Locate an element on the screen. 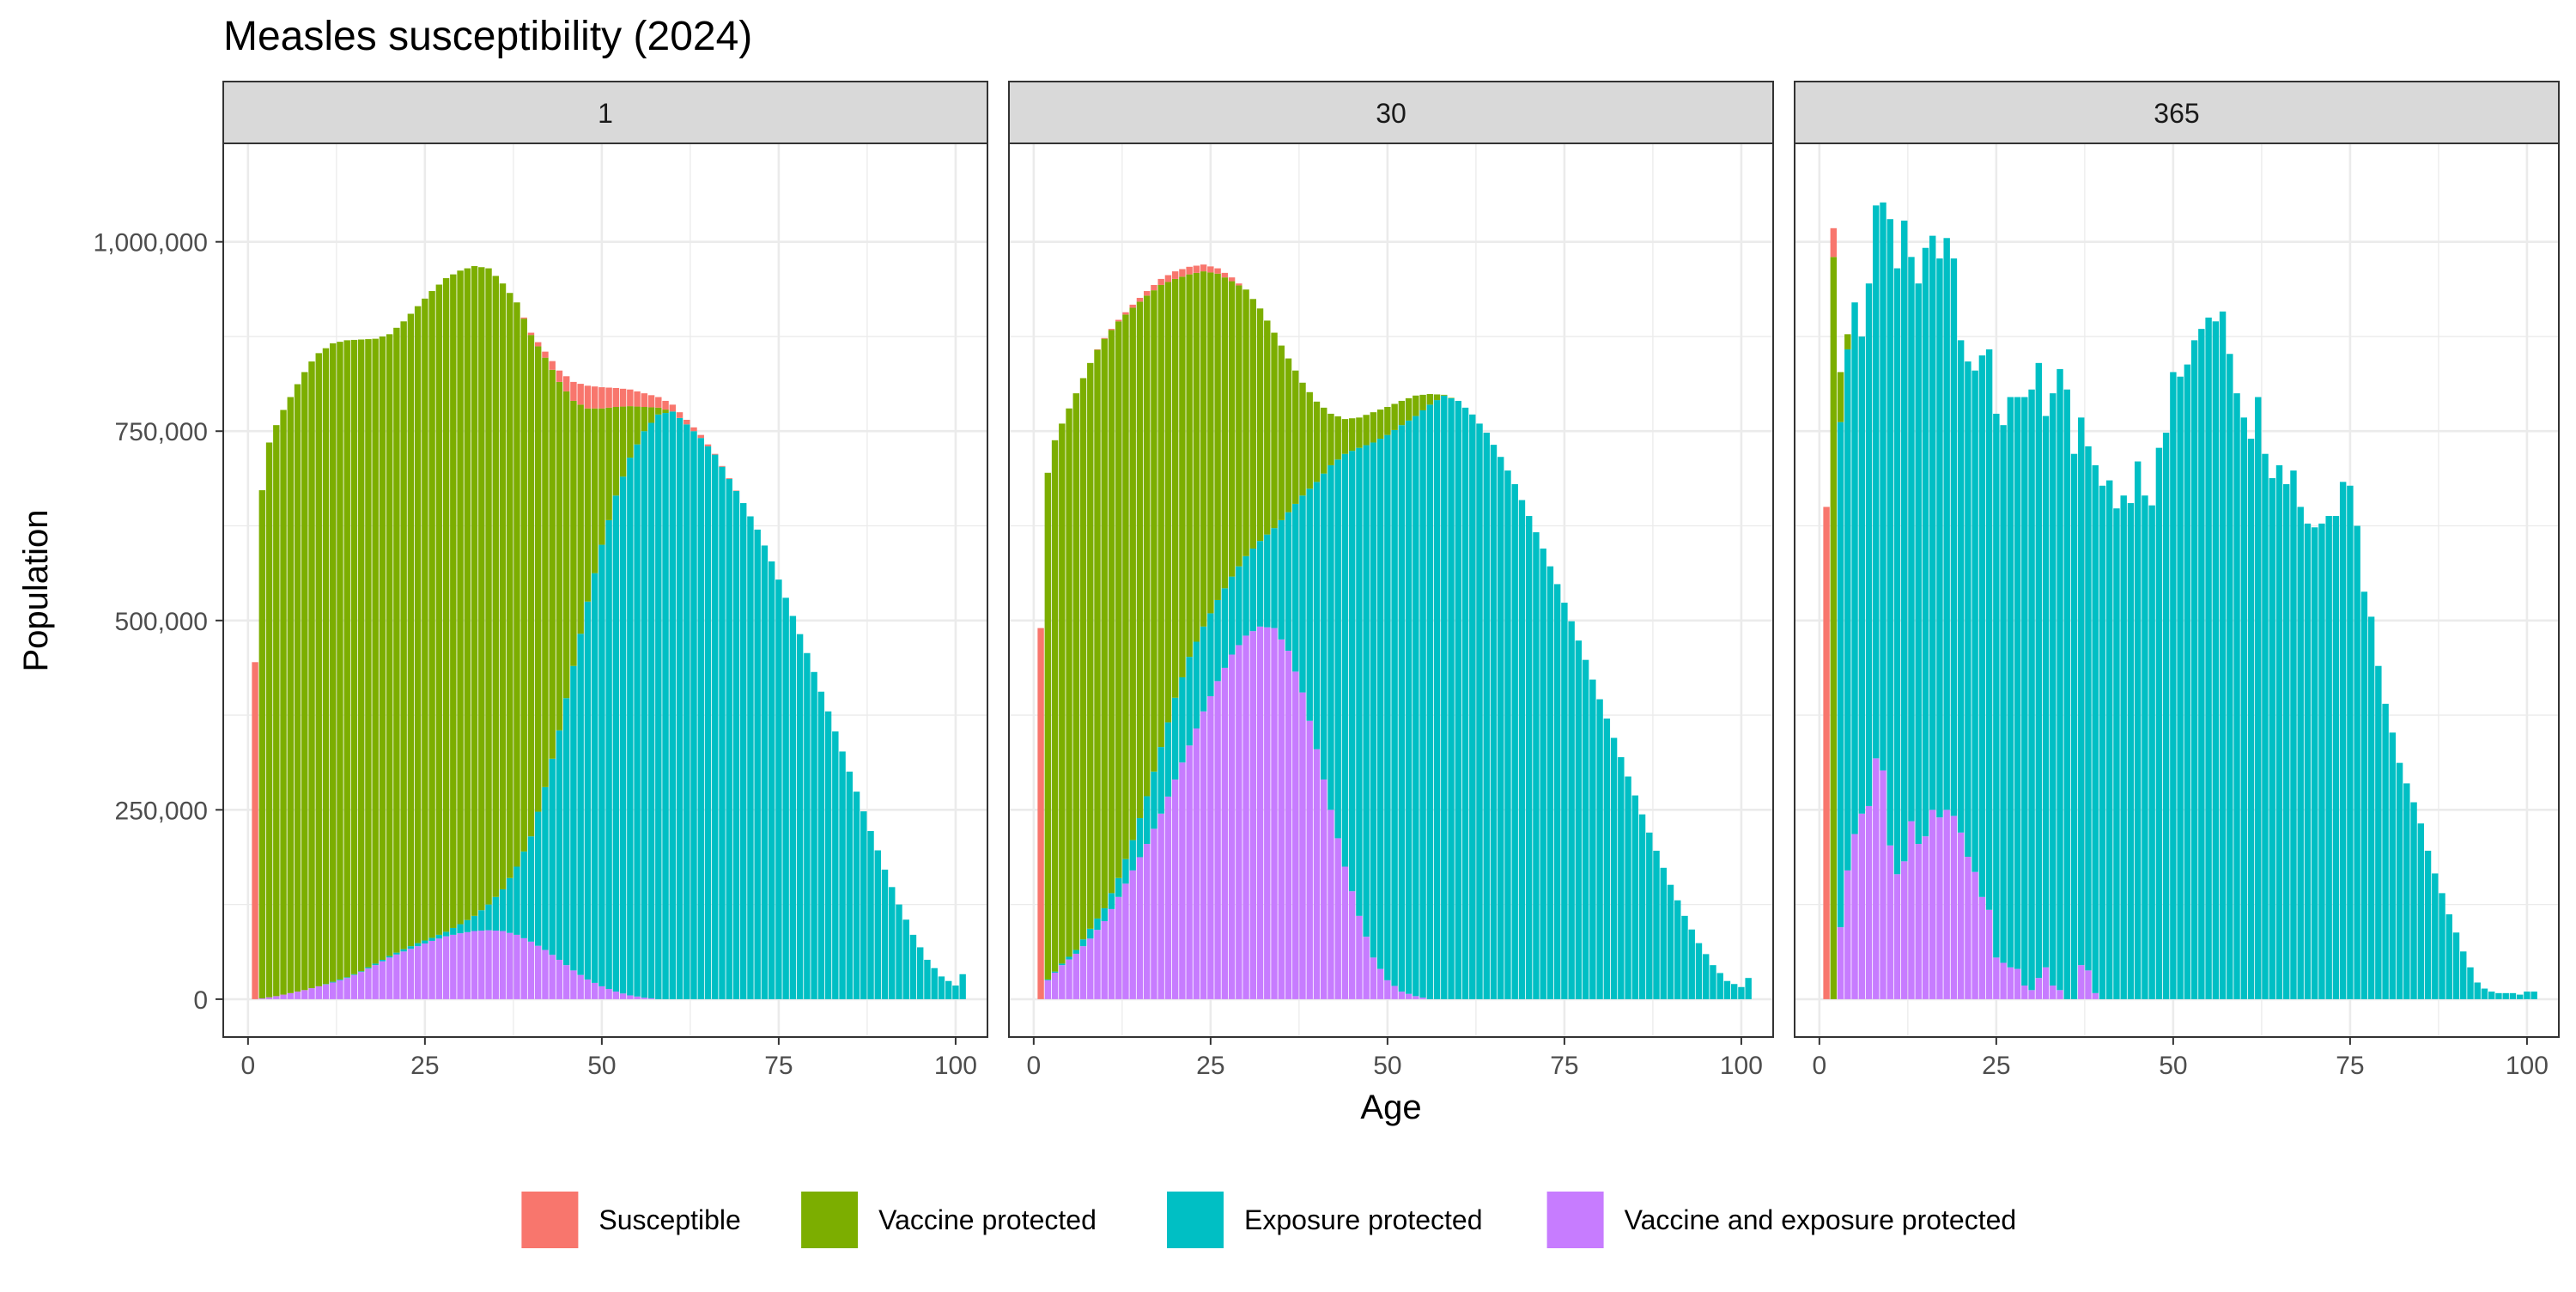 Image resolution: width=2576 pixels, height=1292 pixels. legend-item: Susceptible is located at coordinates (631, 1220).